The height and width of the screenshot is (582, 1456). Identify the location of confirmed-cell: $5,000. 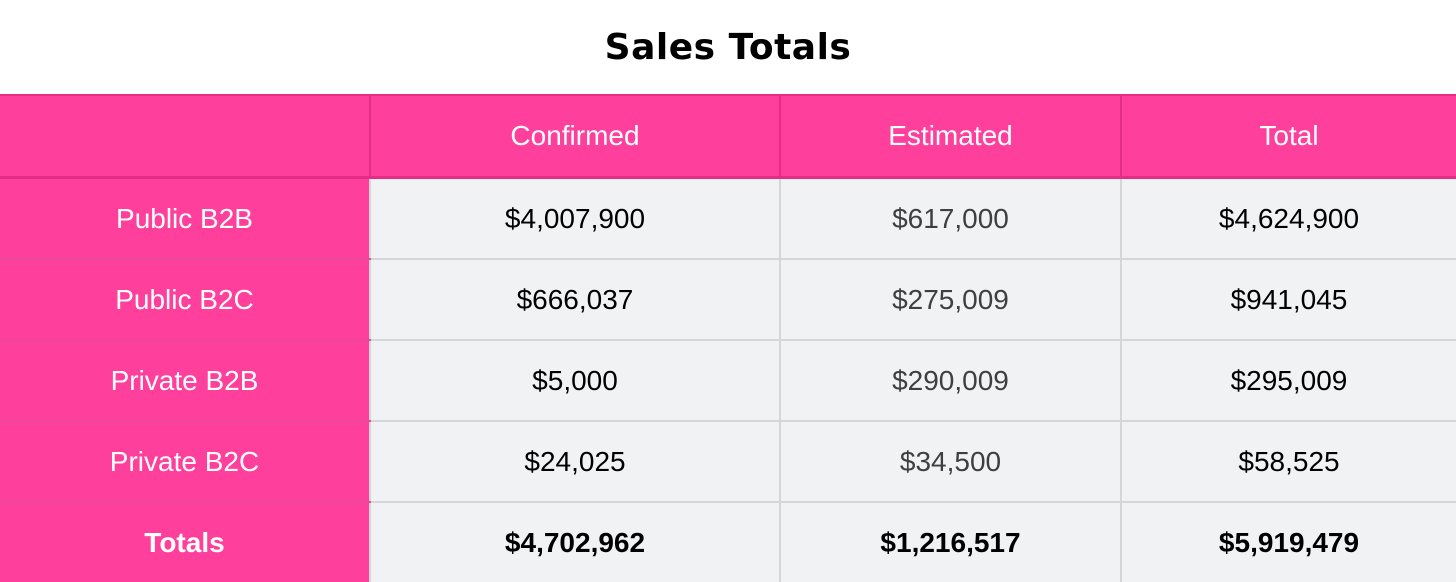
(574, 381).